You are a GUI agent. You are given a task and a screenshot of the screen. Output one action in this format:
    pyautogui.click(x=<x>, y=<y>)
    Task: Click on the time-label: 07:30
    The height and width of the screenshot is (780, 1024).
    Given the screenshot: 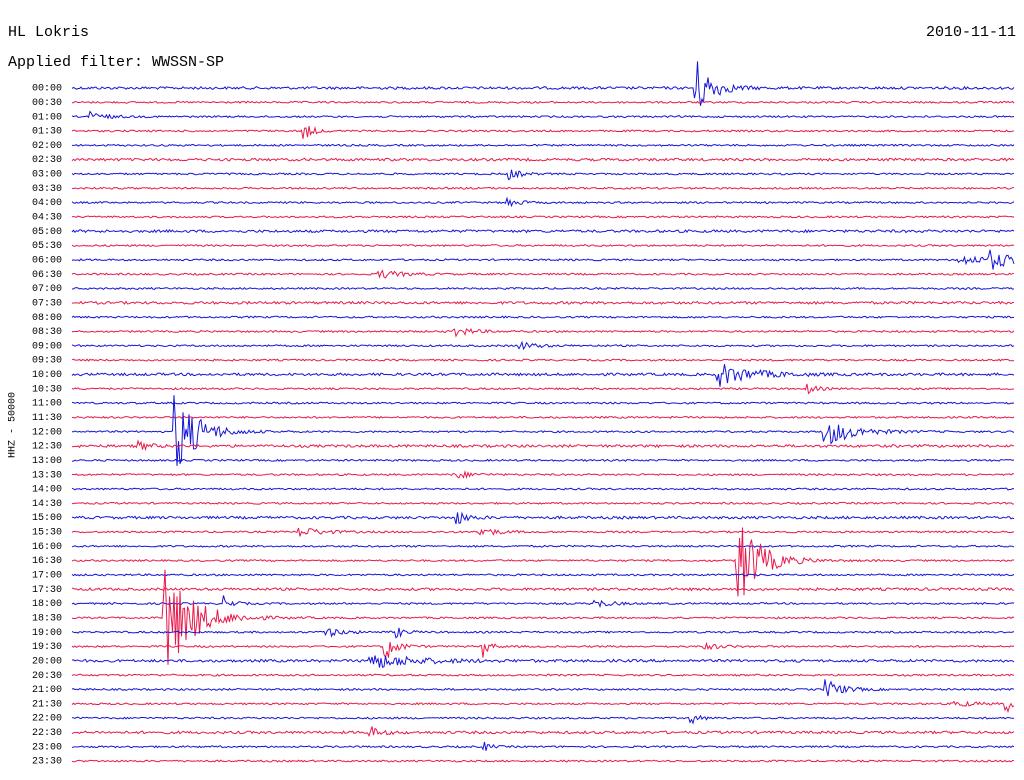 What is the action you would take?
    pyautogui.click(x=47, y=303)
    